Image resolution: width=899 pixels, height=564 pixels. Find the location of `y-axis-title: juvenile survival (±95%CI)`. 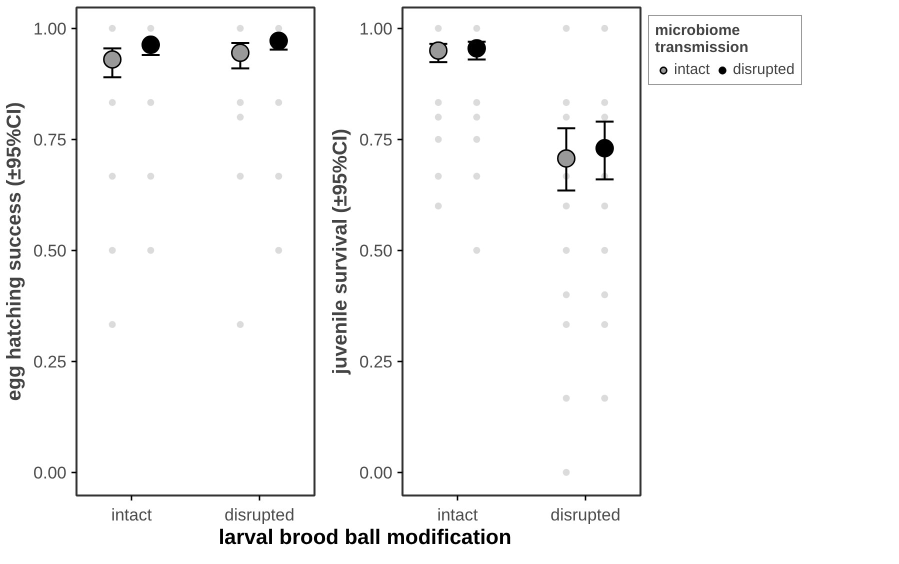

y-axis-title: juvenile survival (±95%CI) is located at coordinates (340, 252).